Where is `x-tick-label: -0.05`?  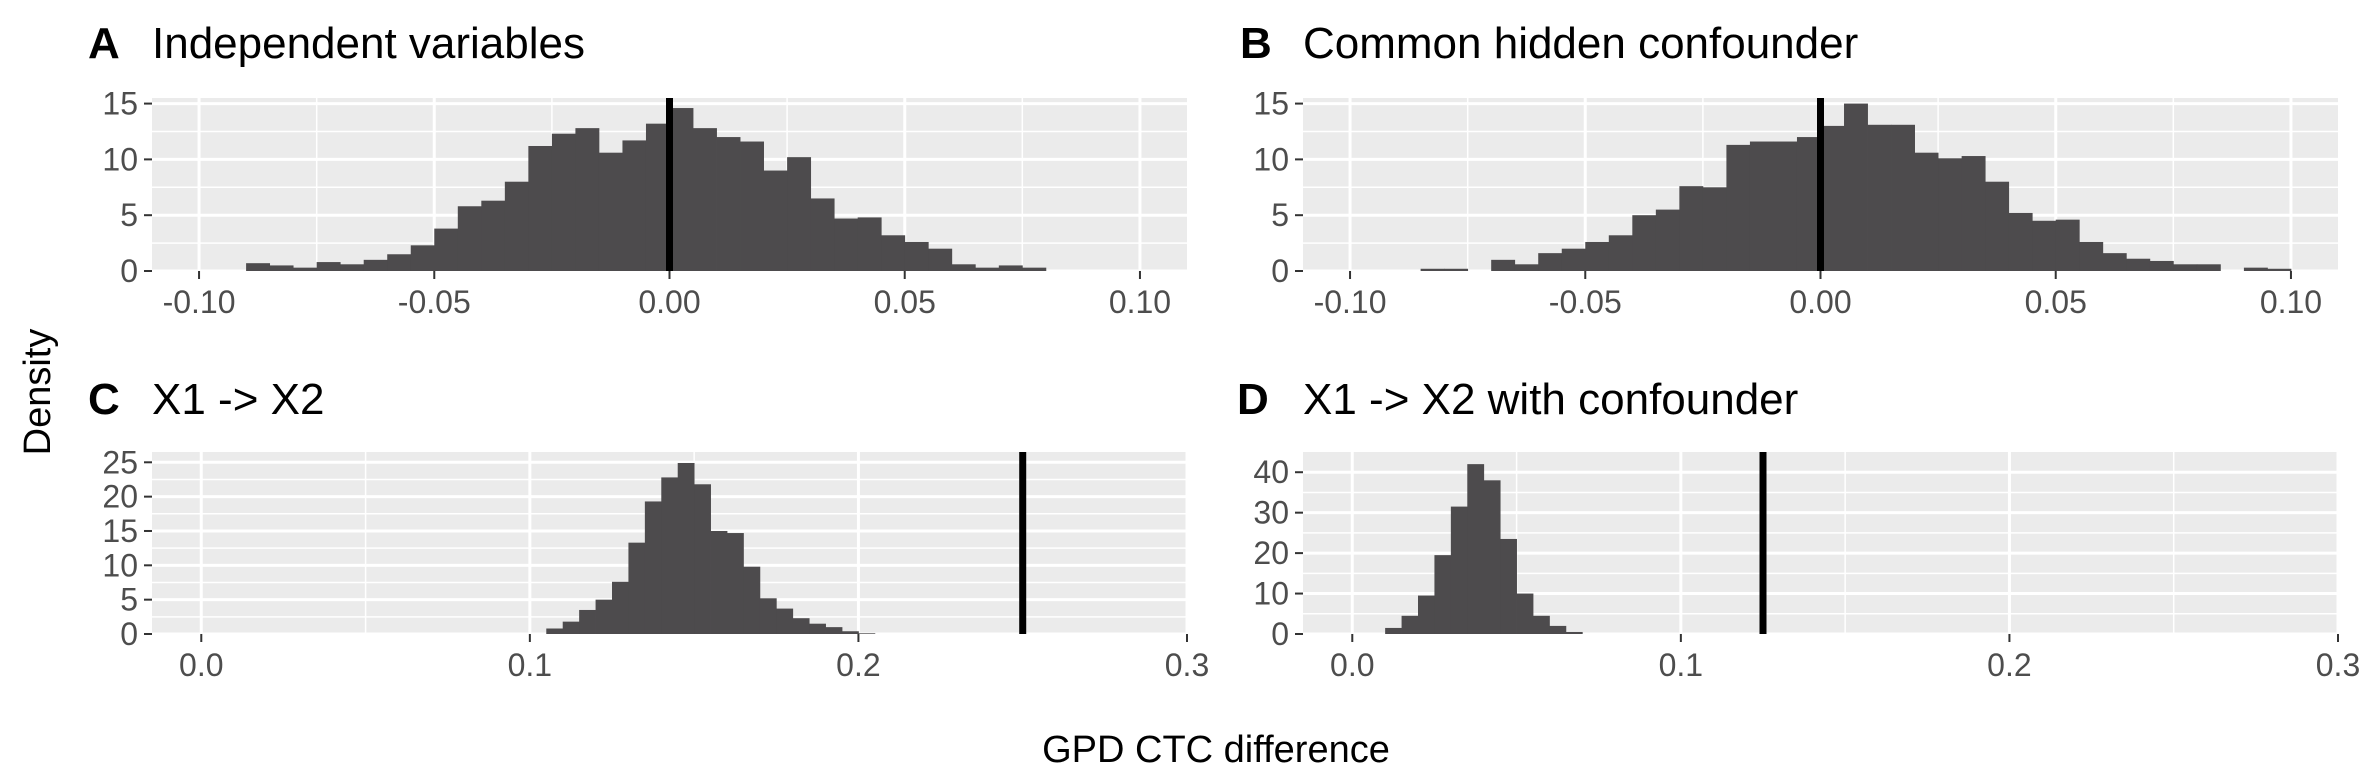 x-tick-label: -0.05 is located at coordinates (434, 302).